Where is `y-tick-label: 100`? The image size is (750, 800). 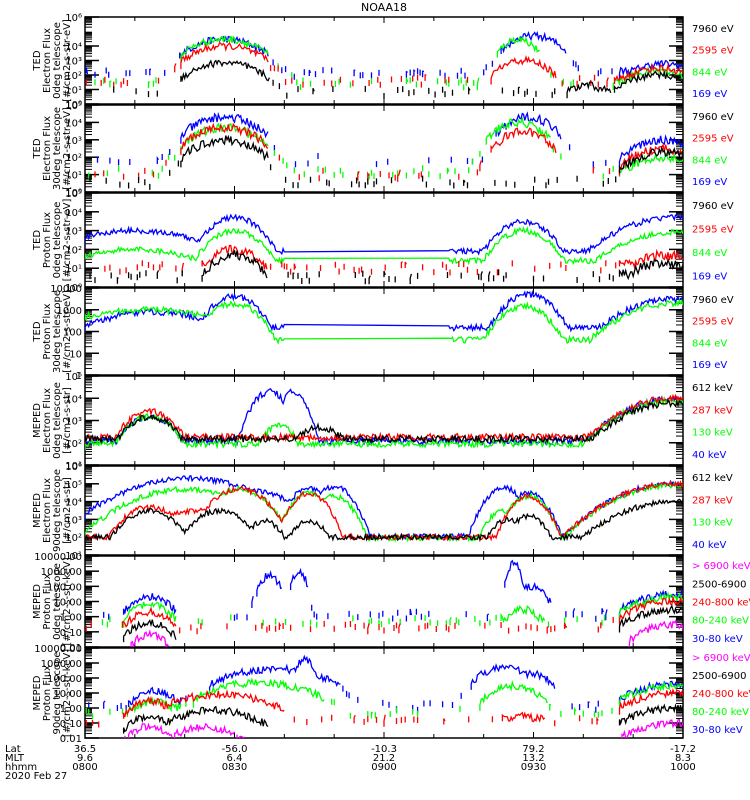
y-tick-label: 100 is located at coordinates (72, 333).